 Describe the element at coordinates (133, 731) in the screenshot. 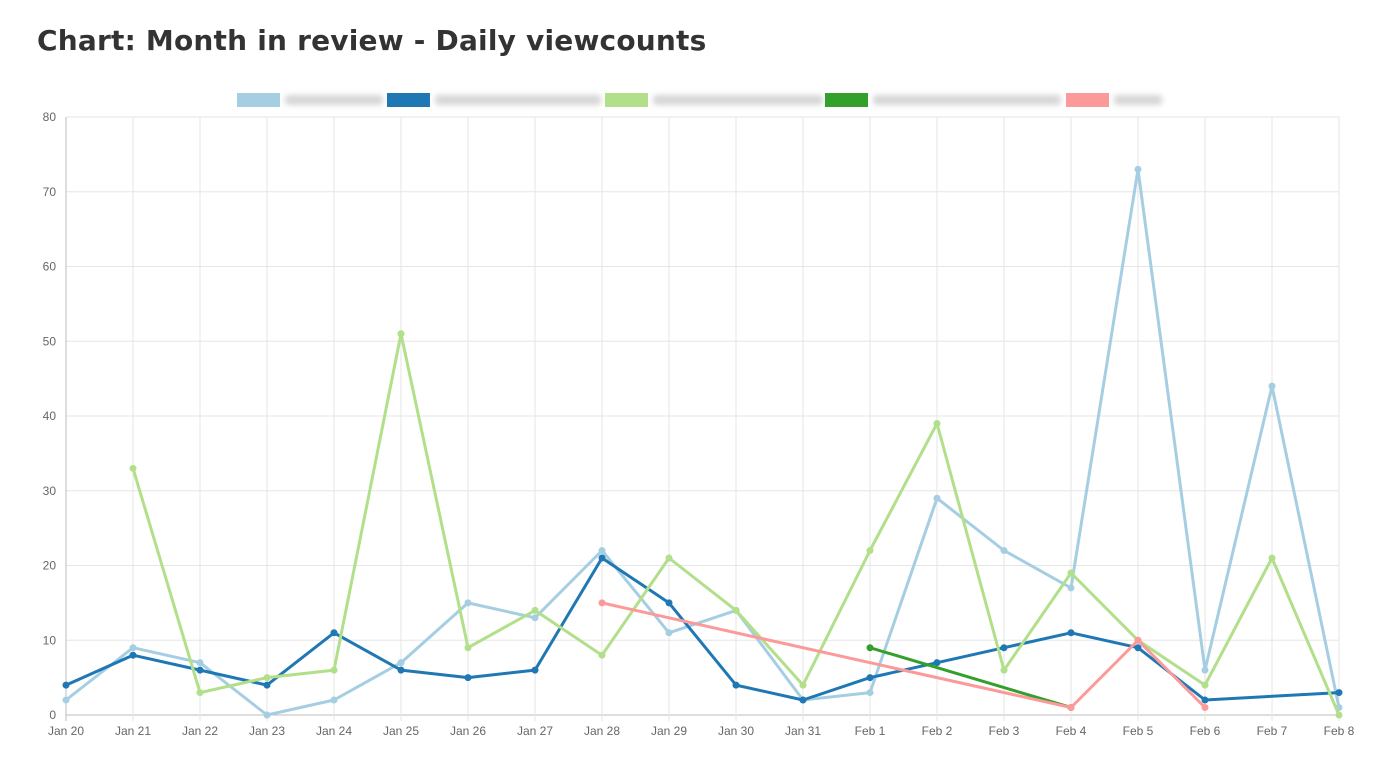

I see `x-tick-label: Jan 21` at that location.